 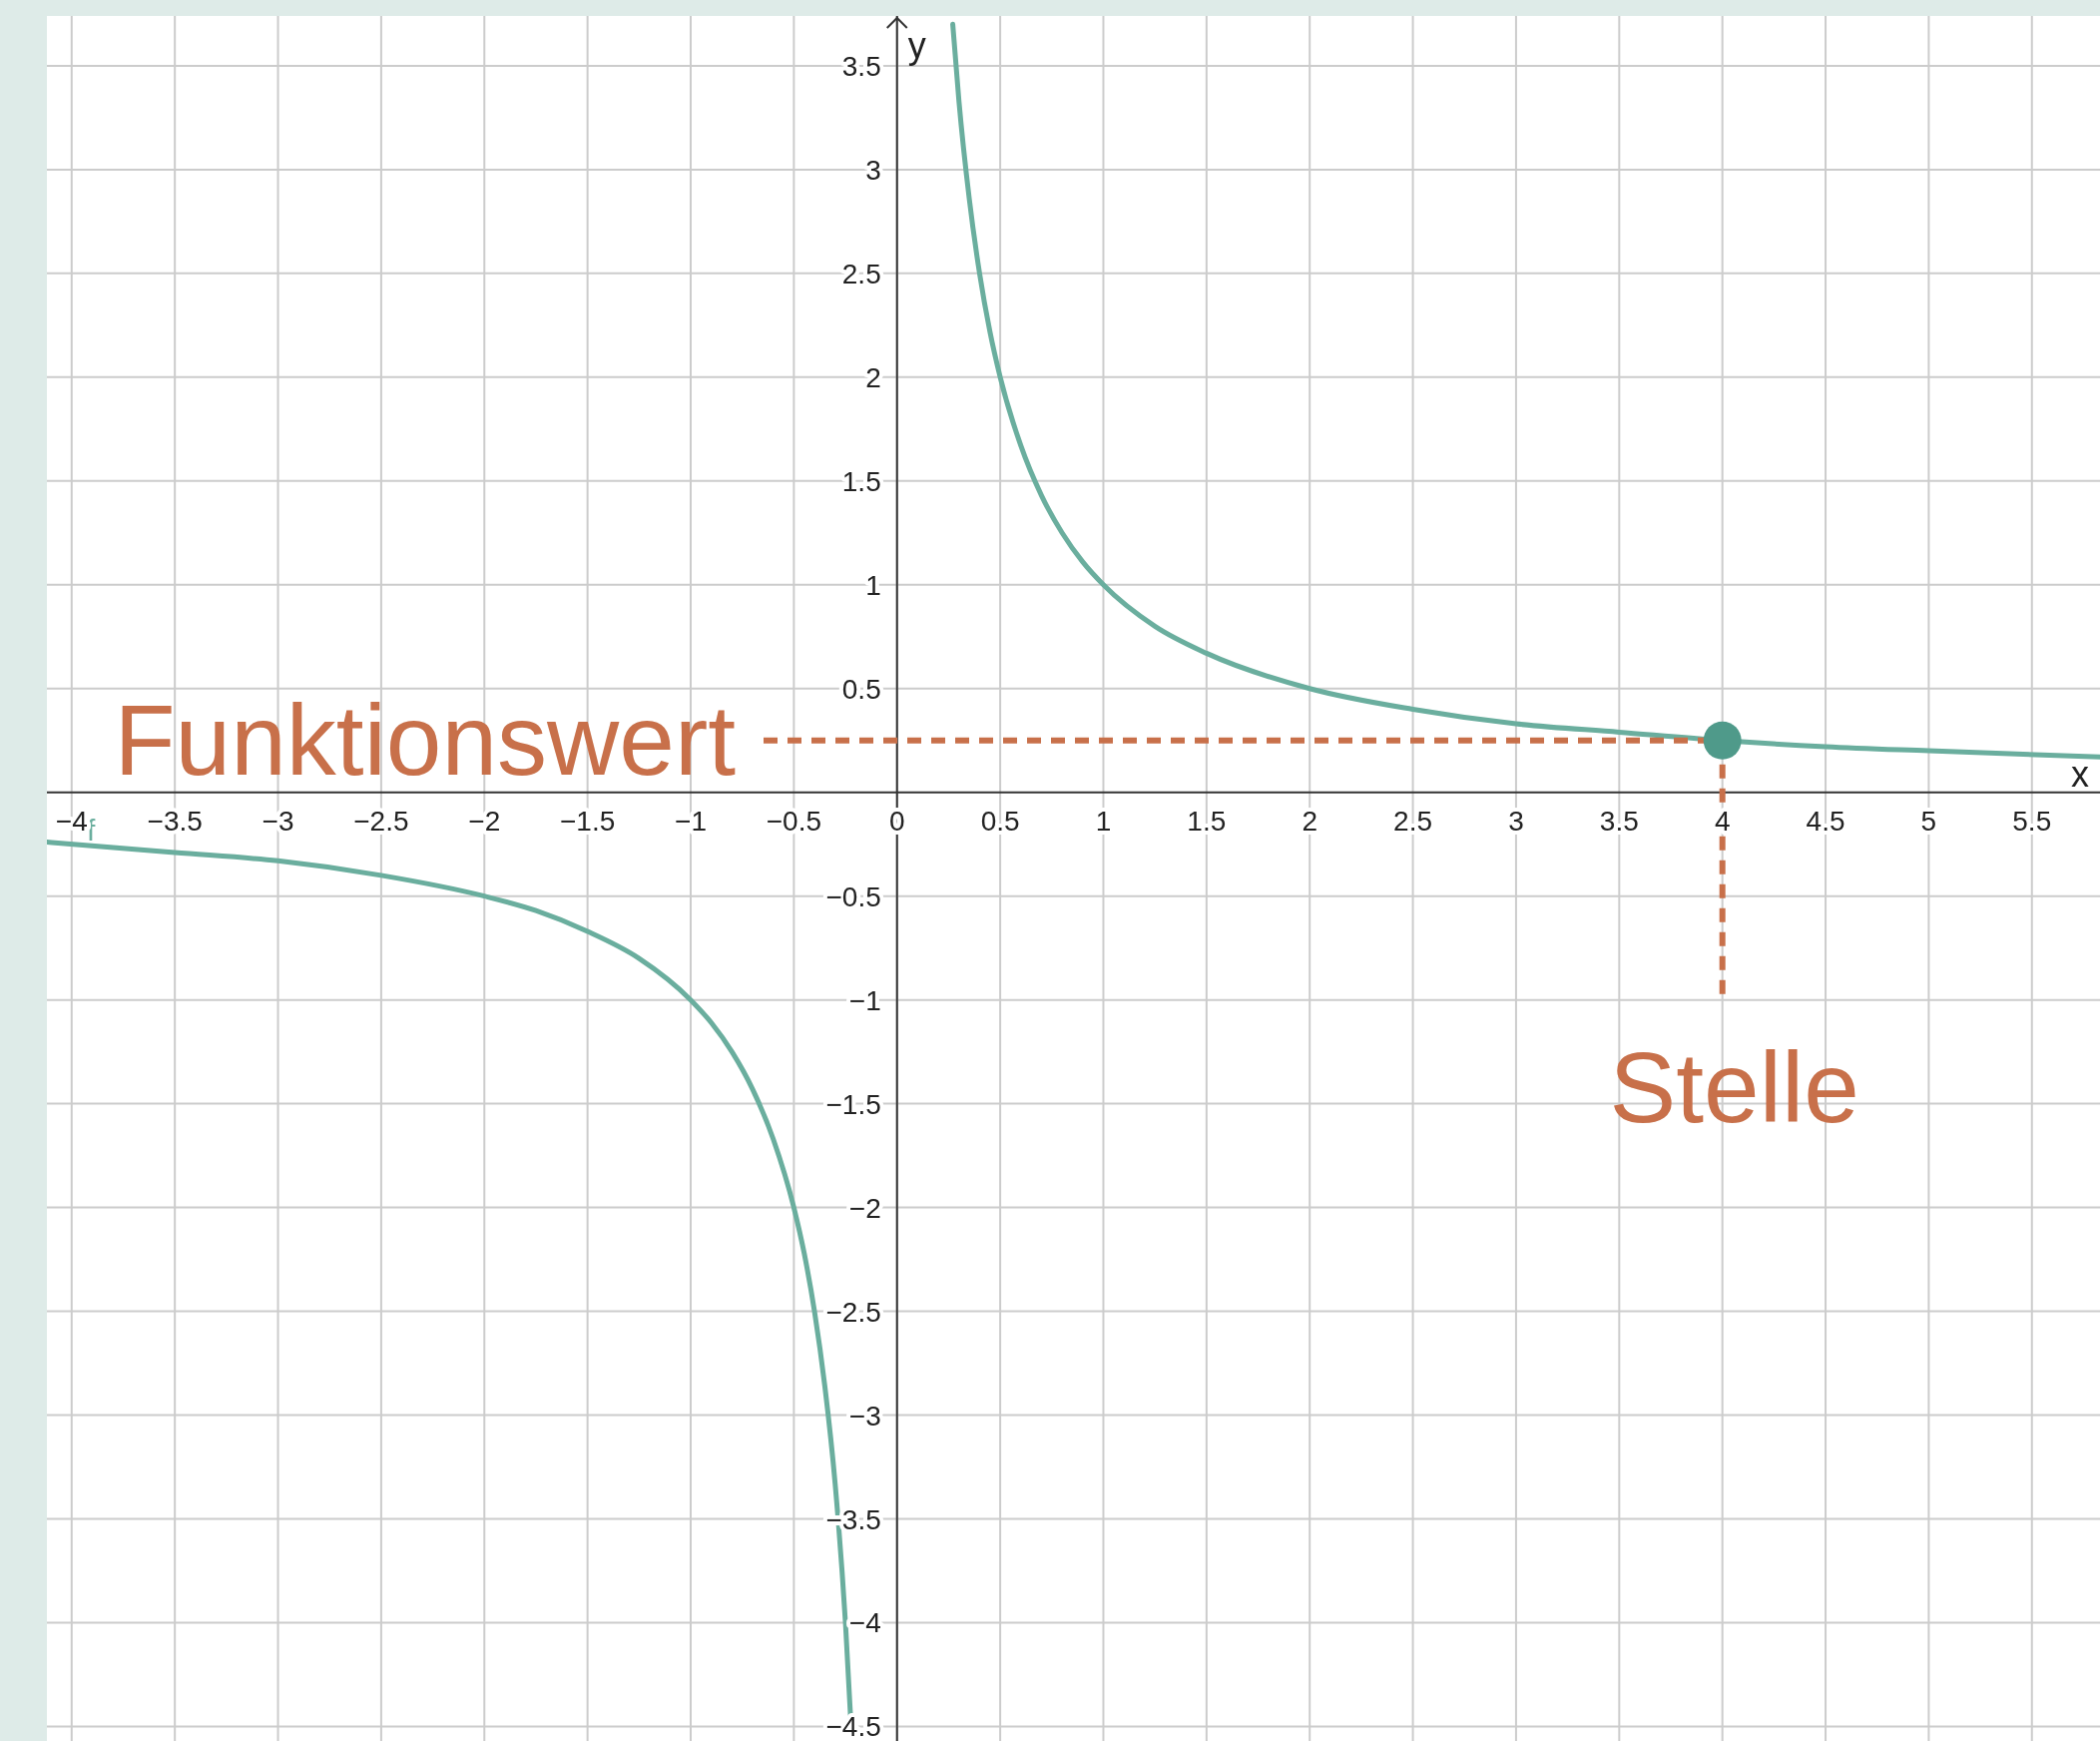 I want to click on x-tick-label: −0.5, so click(x=794, y=821).